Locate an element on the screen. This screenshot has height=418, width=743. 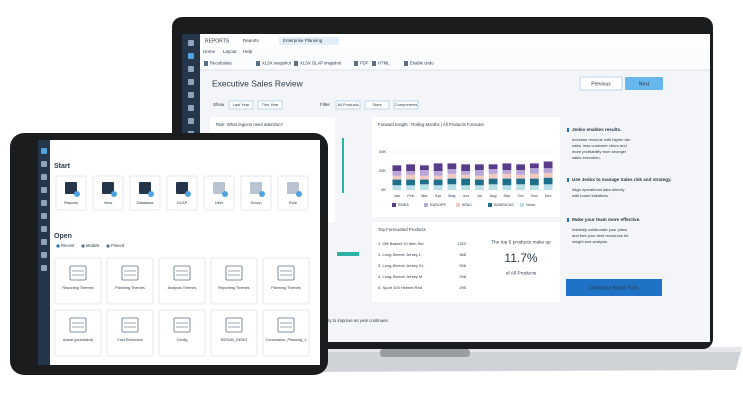
start-item-label: Database is located at coordinates (145, 202).